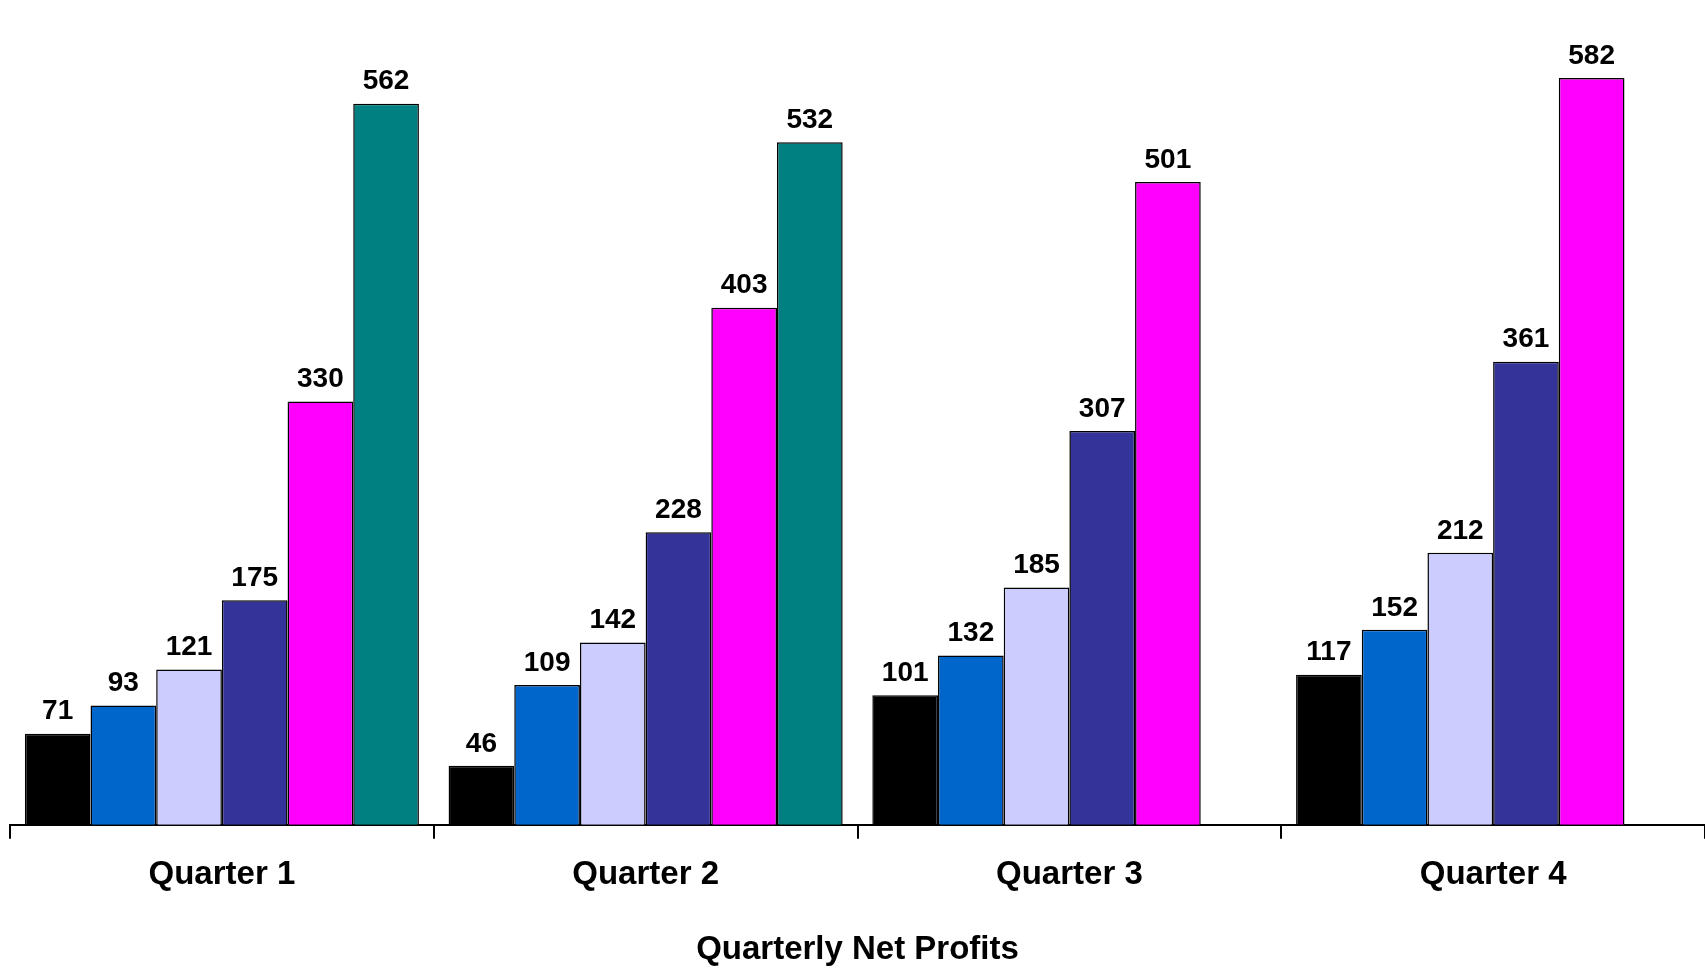  What do you see at coordinates (857, 948) in the screenshot?
I see `x-axis-title: Quarterly Net Profits` at bounding box center [857, 948].